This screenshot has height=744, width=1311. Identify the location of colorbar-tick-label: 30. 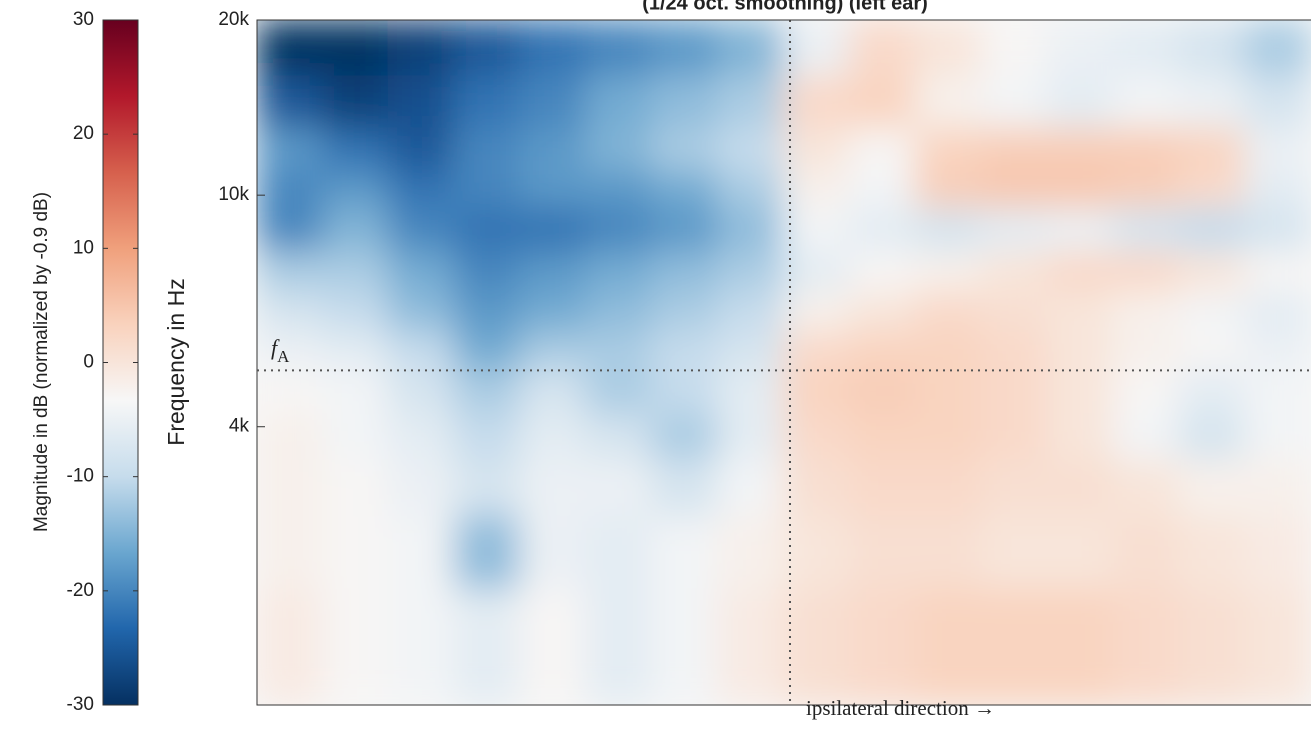
(83, 19).